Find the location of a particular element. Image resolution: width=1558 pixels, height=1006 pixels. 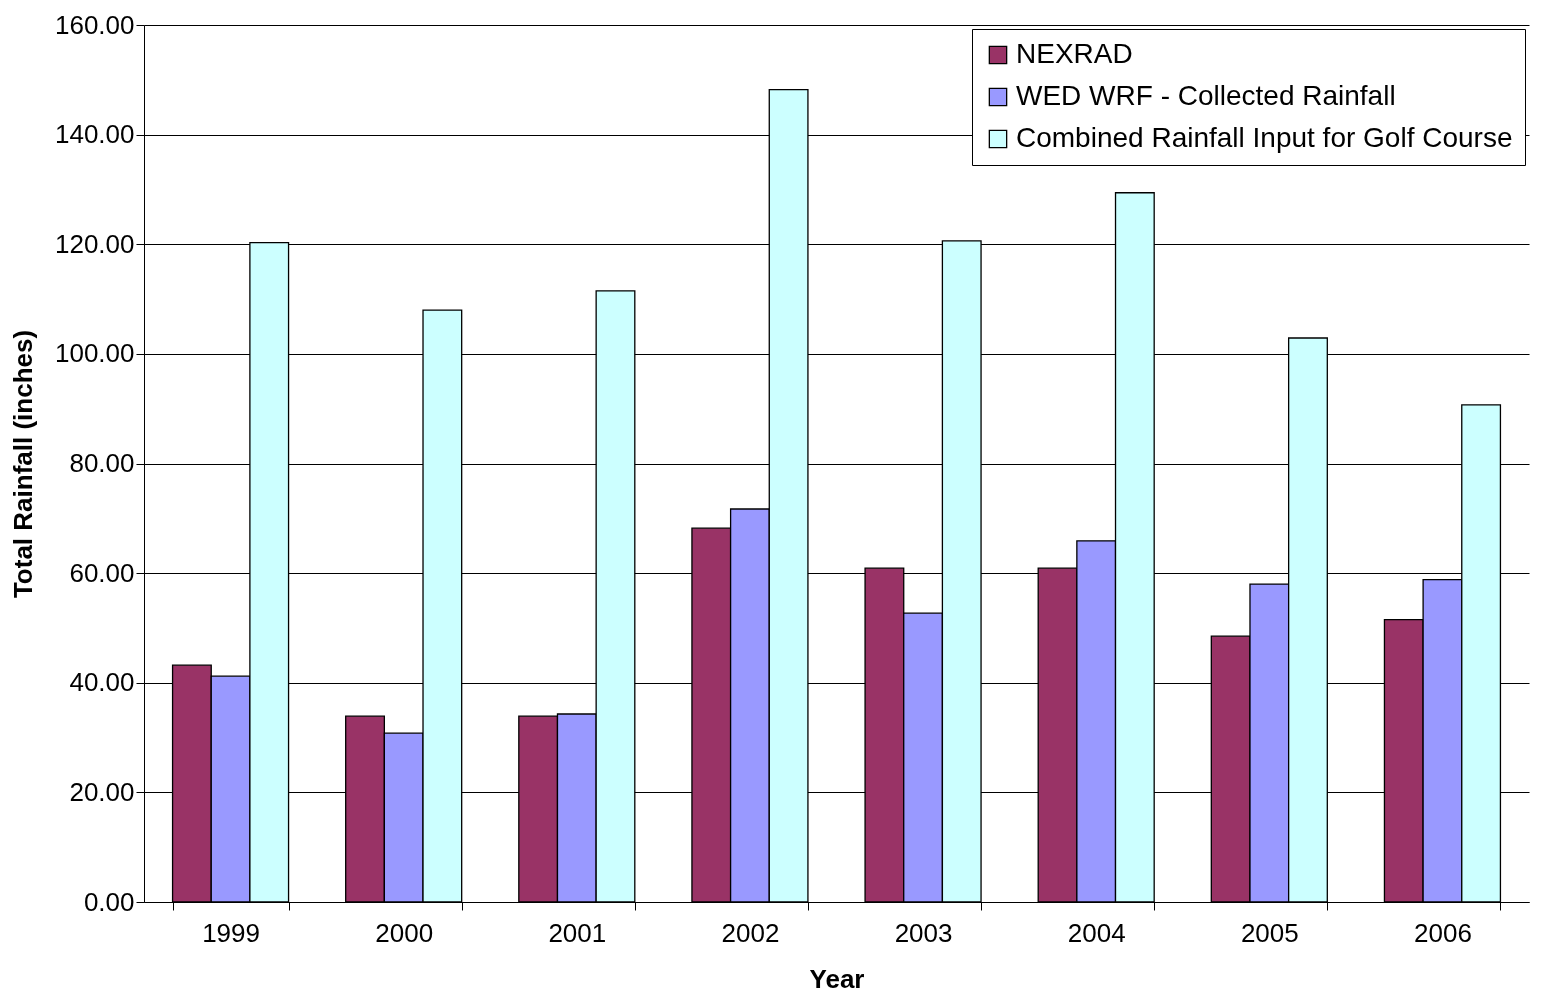

x-tick-label: 2001 is located at coordinates (577, 932).